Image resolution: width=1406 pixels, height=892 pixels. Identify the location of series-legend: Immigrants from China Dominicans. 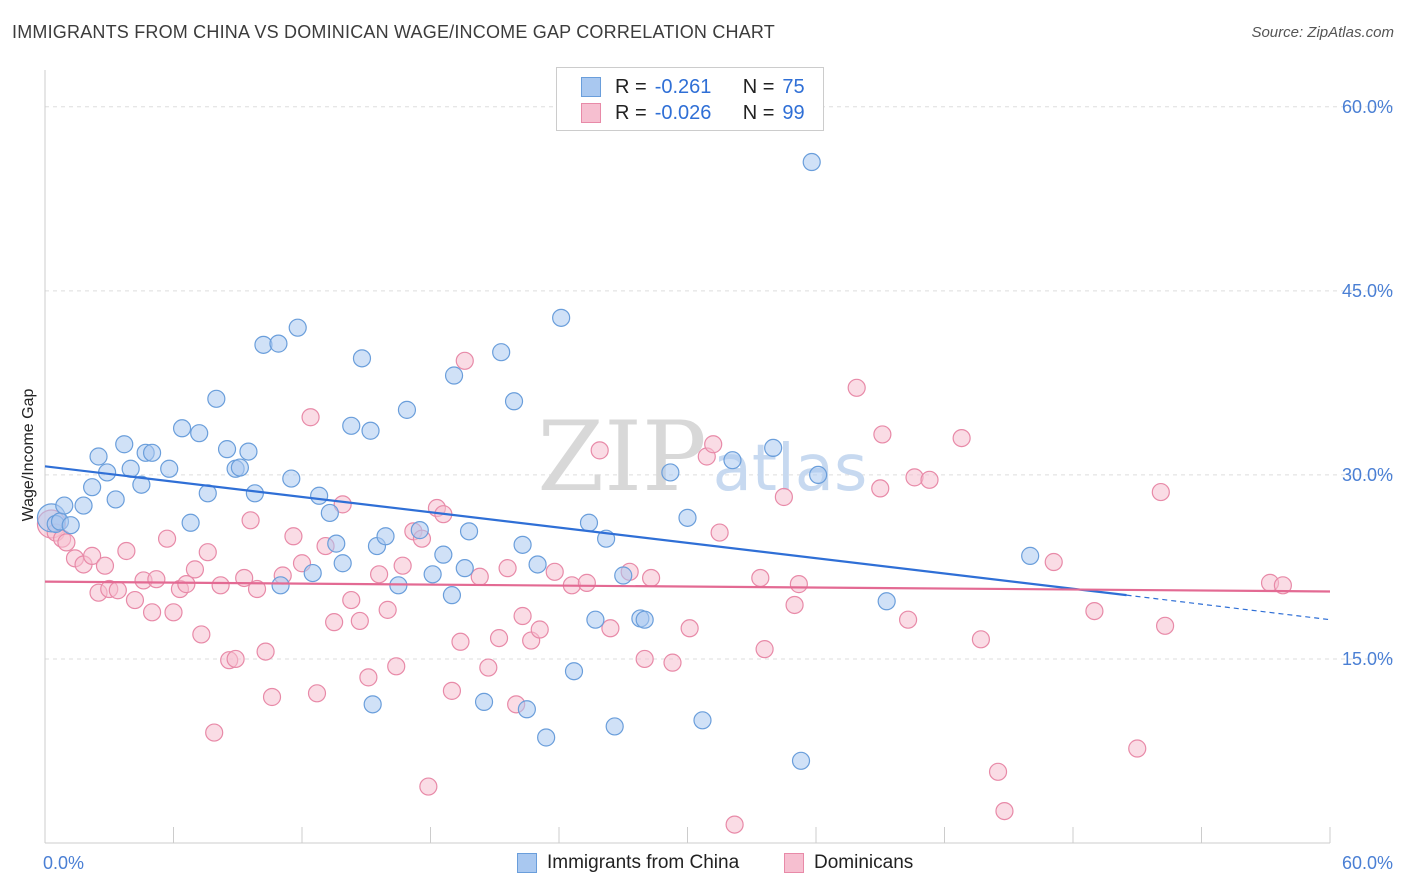
(703, 865).